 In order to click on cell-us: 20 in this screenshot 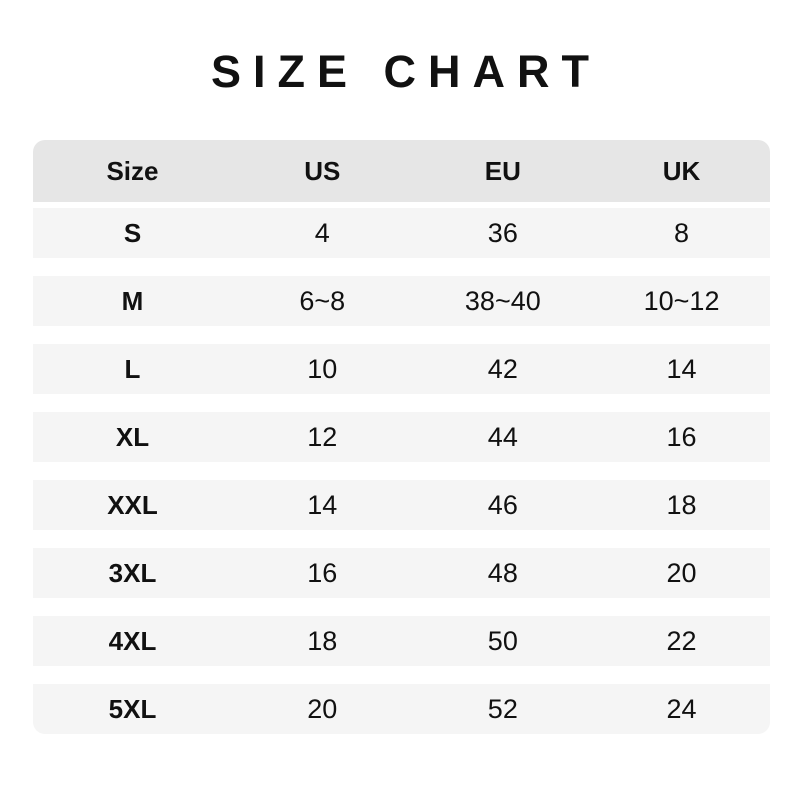, I will do `click(322, 708)`.